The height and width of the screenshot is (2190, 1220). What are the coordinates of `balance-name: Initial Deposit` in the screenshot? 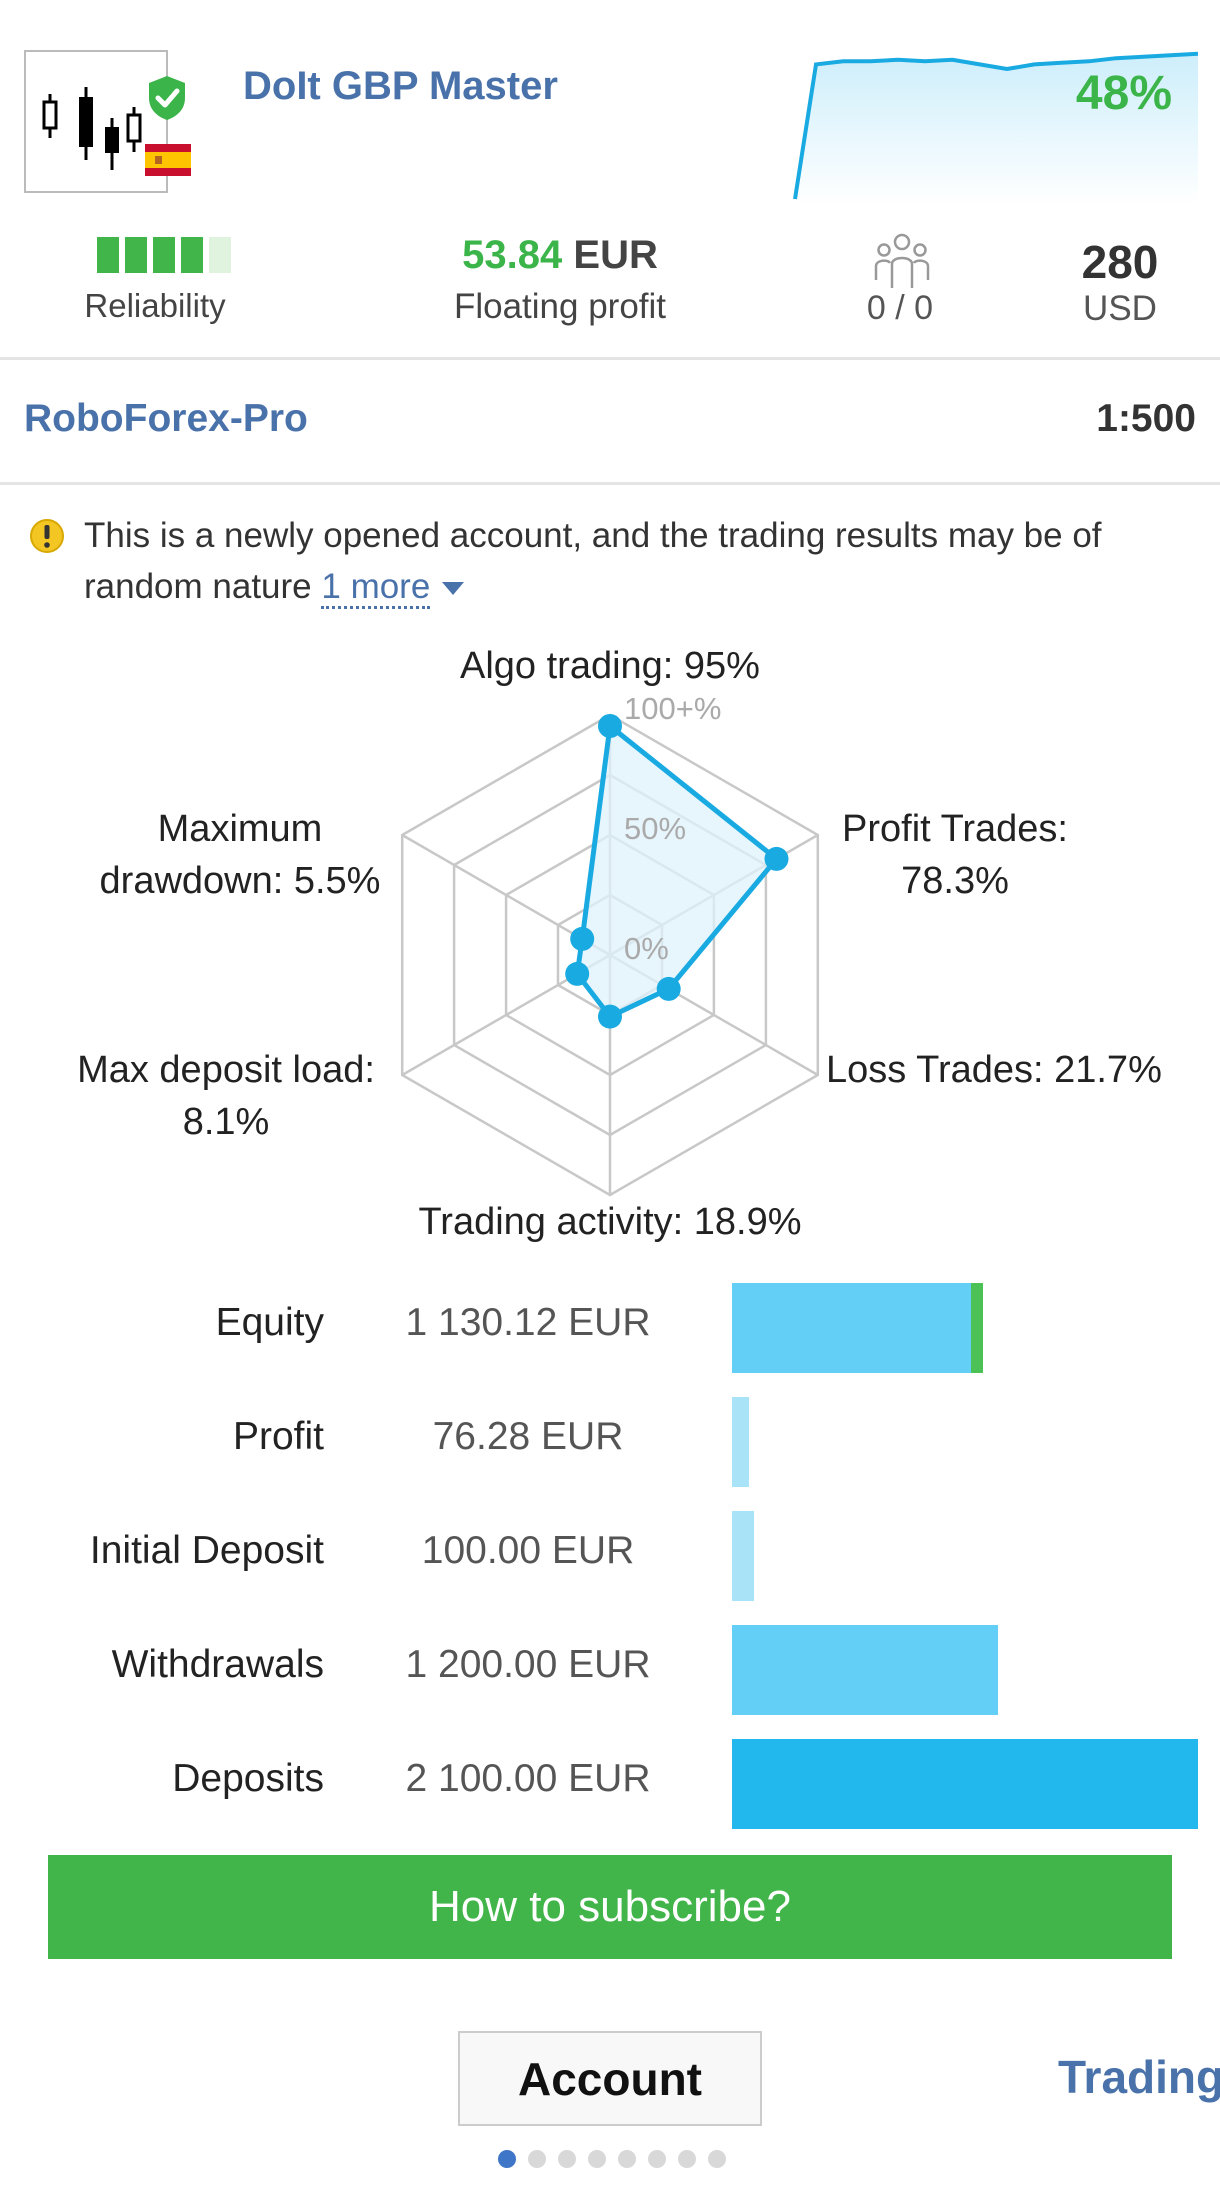 It's located at (206, 1550).